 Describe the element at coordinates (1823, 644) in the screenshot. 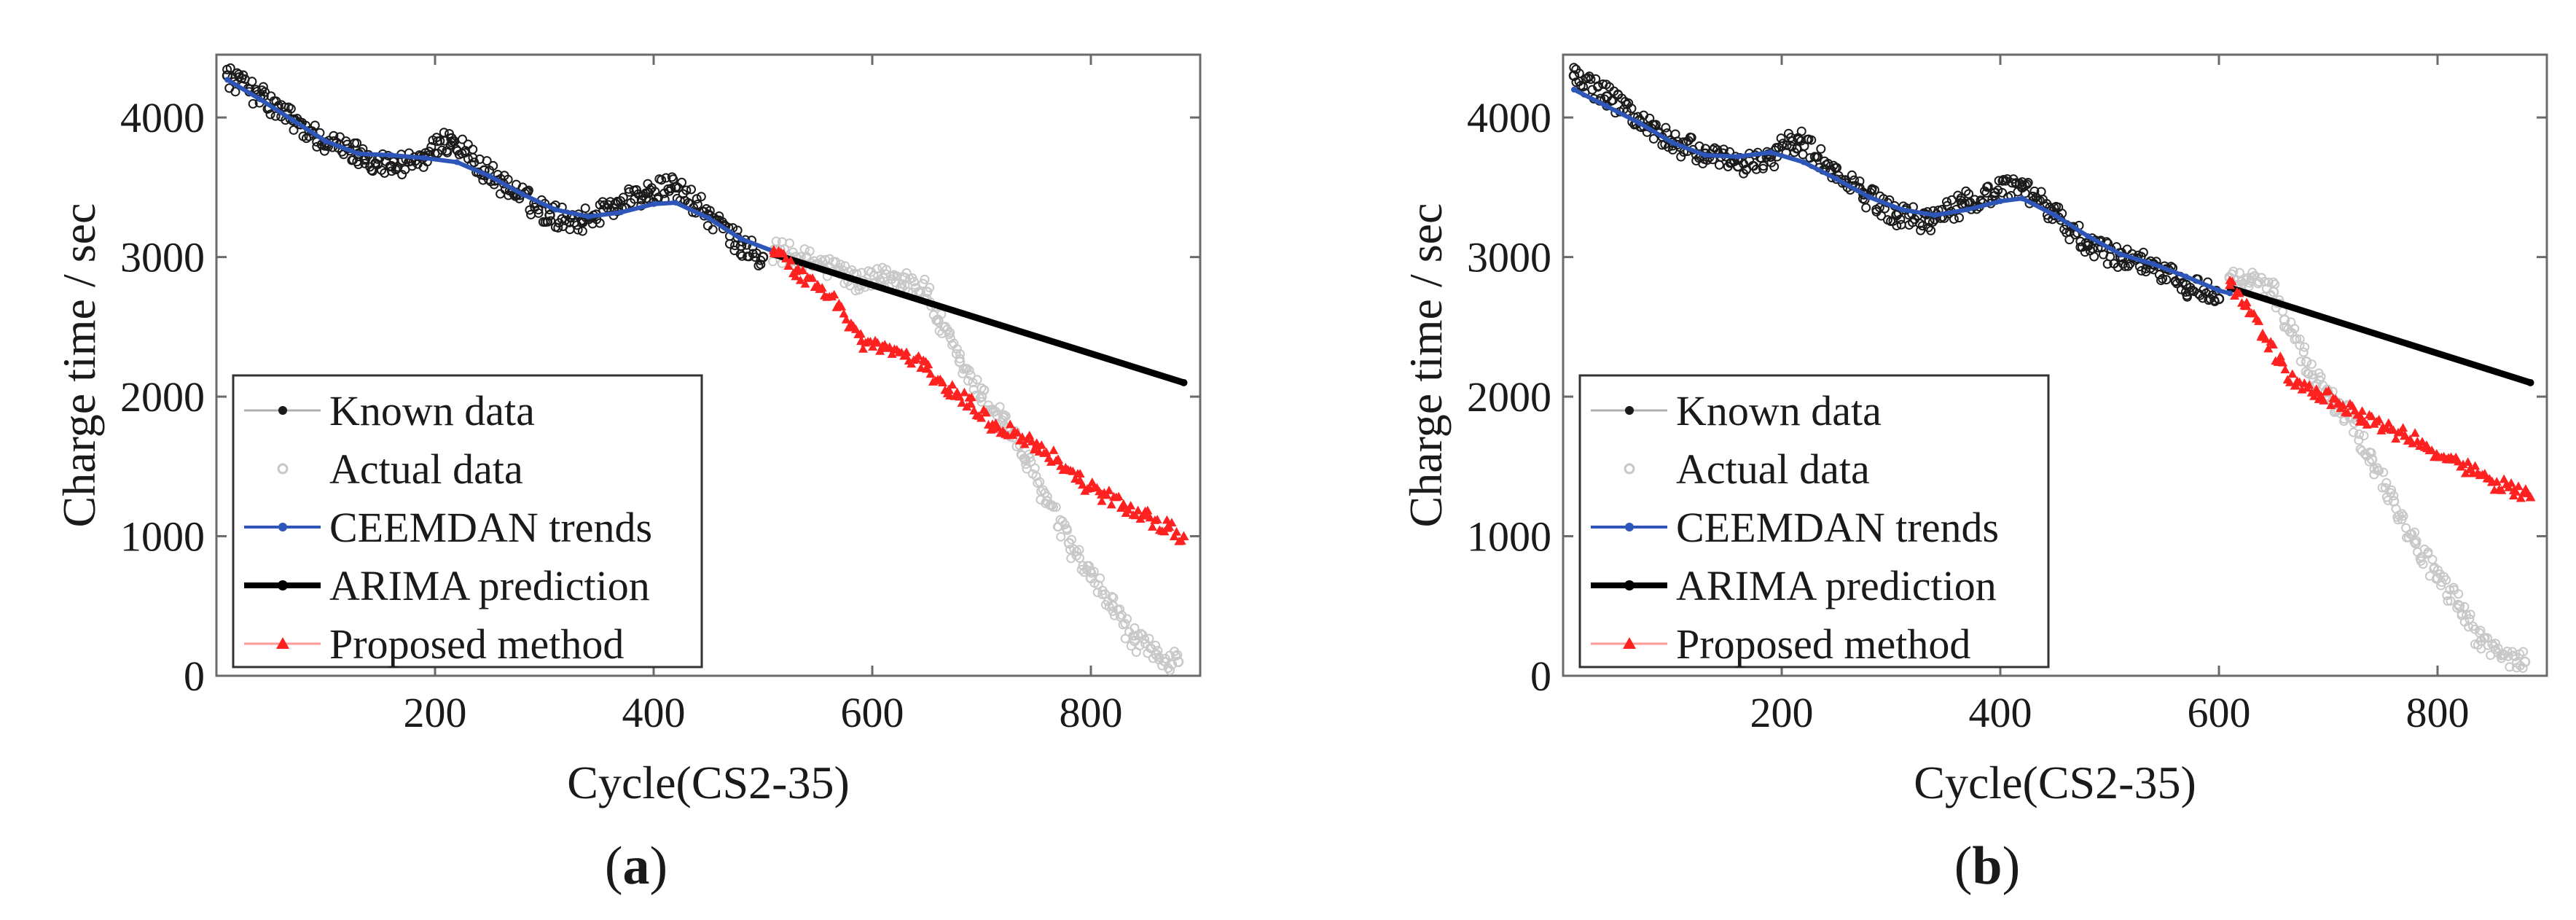

I see `legend-label-proposed-b: Proposed method` at that location.